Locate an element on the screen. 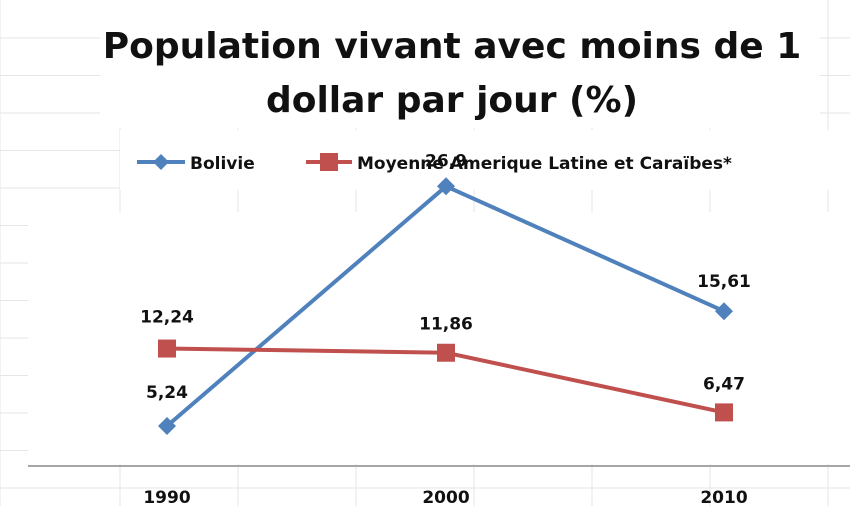 The height and width of the screenshot is (510, 850). legend-label-moyenne: Moyenne Amerique Latine et Caraïbes* is located at coordinates (544, 164).